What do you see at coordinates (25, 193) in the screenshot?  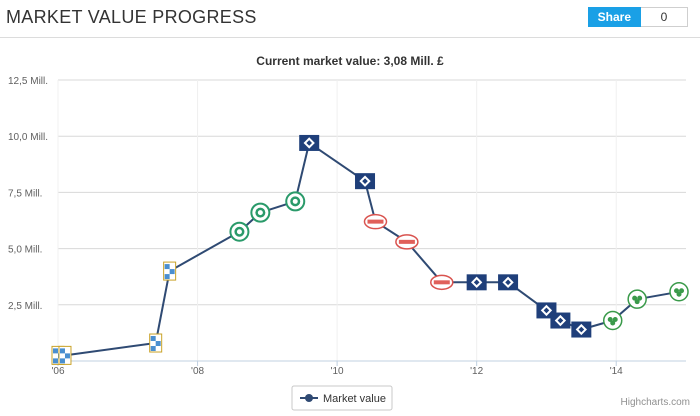 I see `y-tick-label: 7,5 Mill.` at bounding box center [25, 193].